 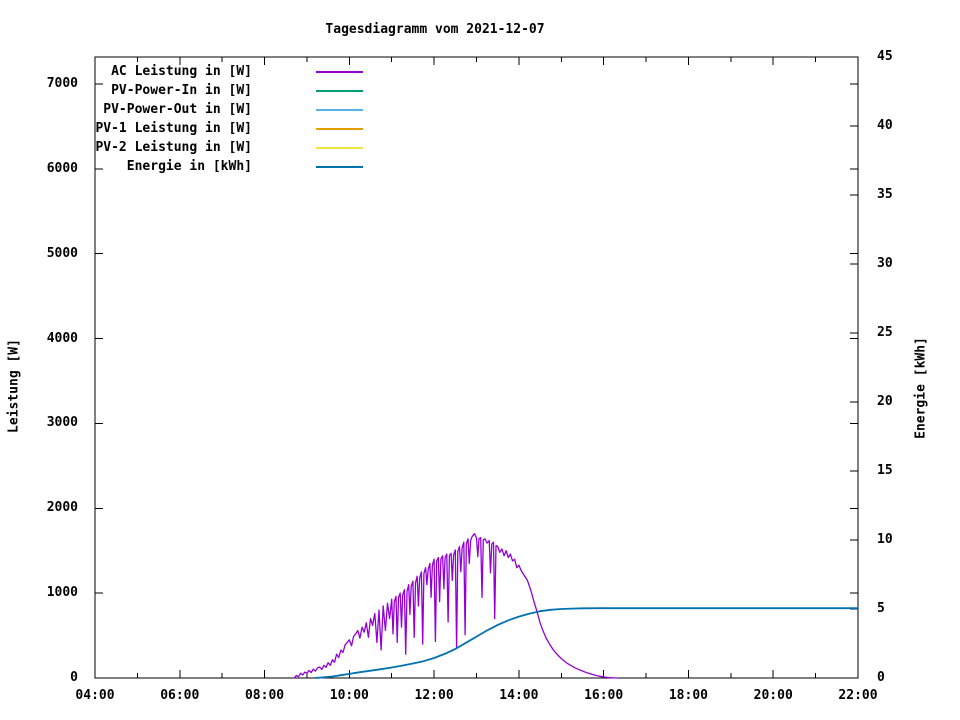 What do you see at coordinates (62, 253) in the screenshot?
I see `y-tick-label: 5000` at bounding box center [62, 253].